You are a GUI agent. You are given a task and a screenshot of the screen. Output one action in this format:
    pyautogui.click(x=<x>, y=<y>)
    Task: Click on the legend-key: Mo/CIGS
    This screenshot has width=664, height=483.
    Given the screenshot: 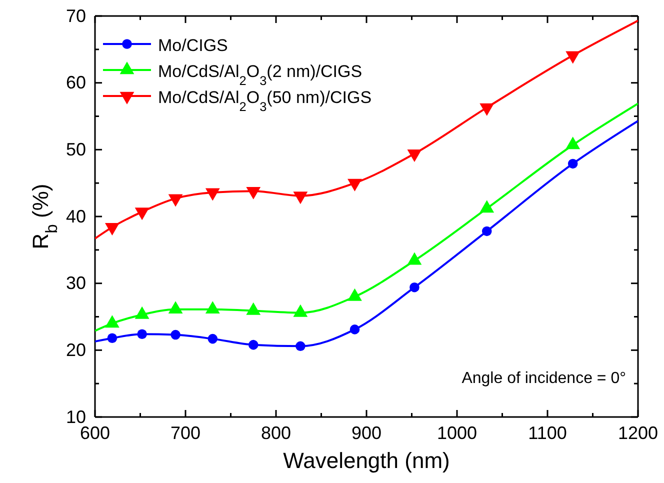 What is the action you would take?
    pyautogui.click(x=165, y=45)
    